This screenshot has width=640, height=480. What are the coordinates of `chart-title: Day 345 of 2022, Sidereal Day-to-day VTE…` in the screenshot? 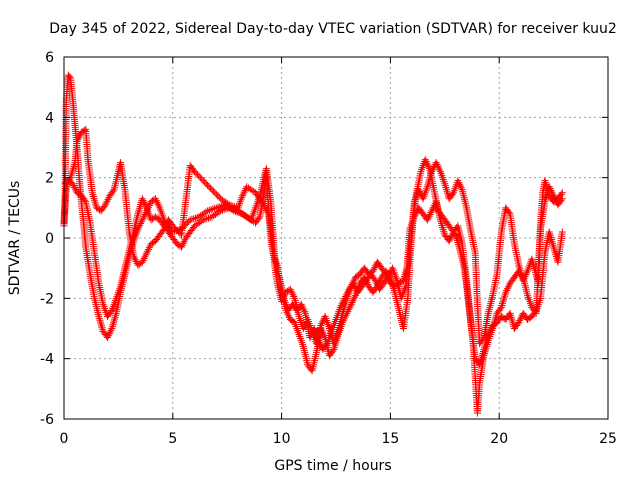 It's located at (333, 29).